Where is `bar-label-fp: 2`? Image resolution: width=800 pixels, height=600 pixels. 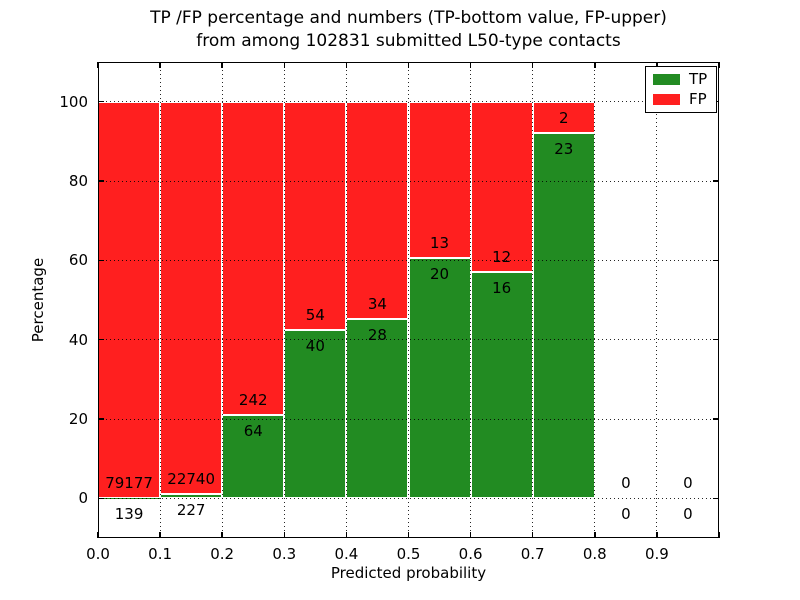
bar-label-fp: 2 is located at coordinates (563, 118).